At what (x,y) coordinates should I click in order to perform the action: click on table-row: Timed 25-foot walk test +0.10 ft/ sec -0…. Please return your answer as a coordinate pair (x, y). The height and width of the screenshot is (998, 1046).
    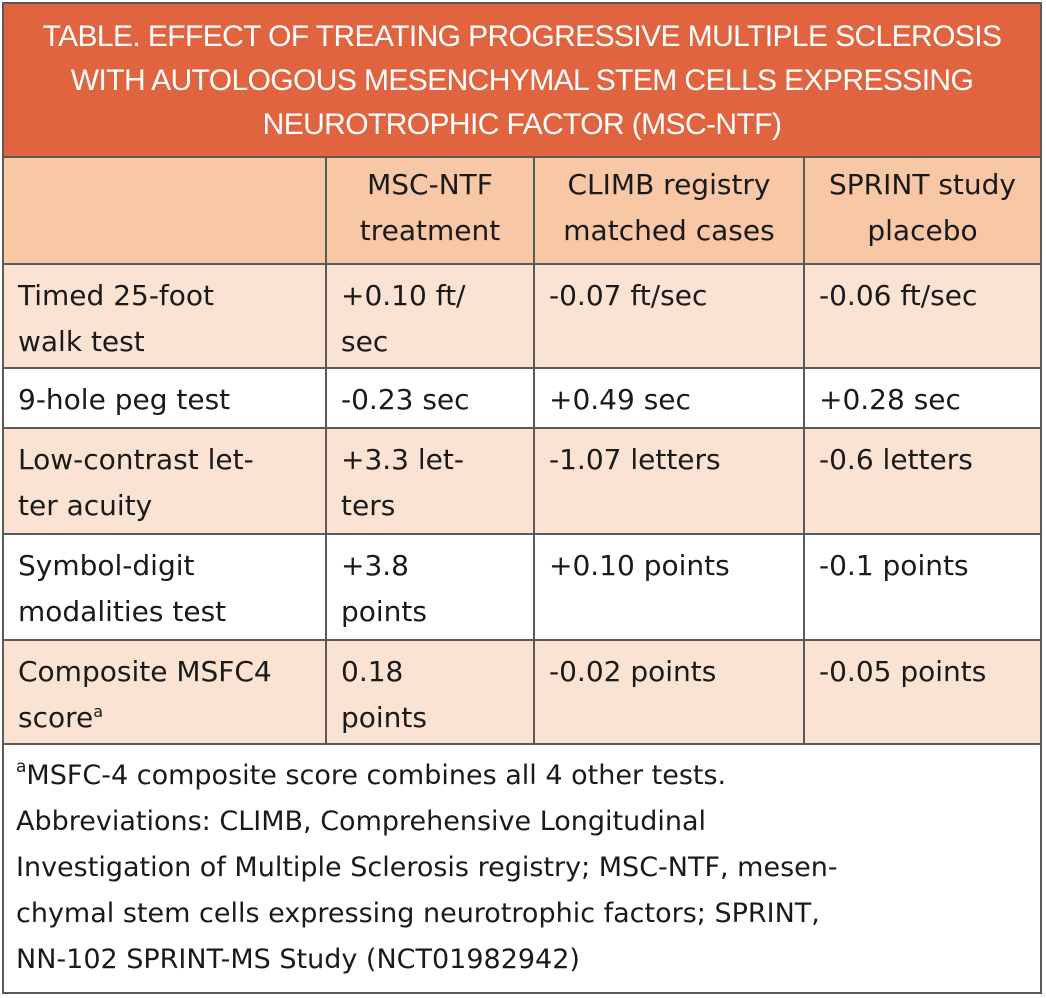
    Looking at the image, I should click on (522, 316).